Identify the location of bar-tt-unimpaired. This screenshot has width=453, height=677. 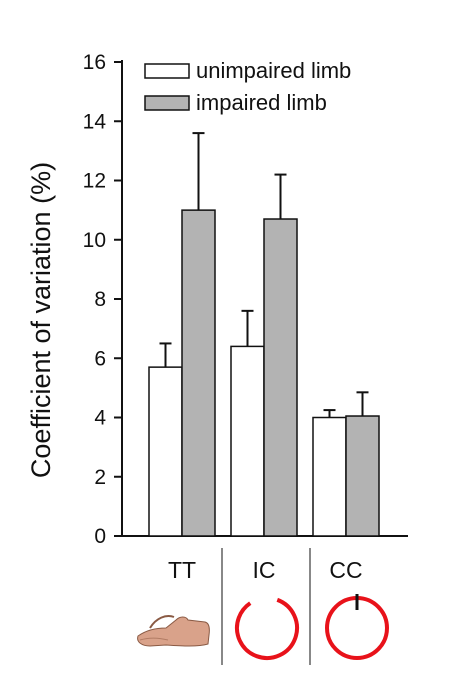
(165, 451).